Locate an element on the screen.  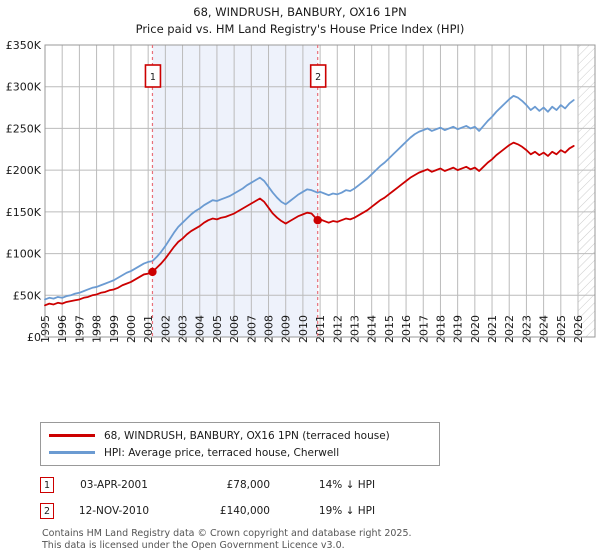
y-axis-tick-label: £100K is located at coordinates (24, 254).